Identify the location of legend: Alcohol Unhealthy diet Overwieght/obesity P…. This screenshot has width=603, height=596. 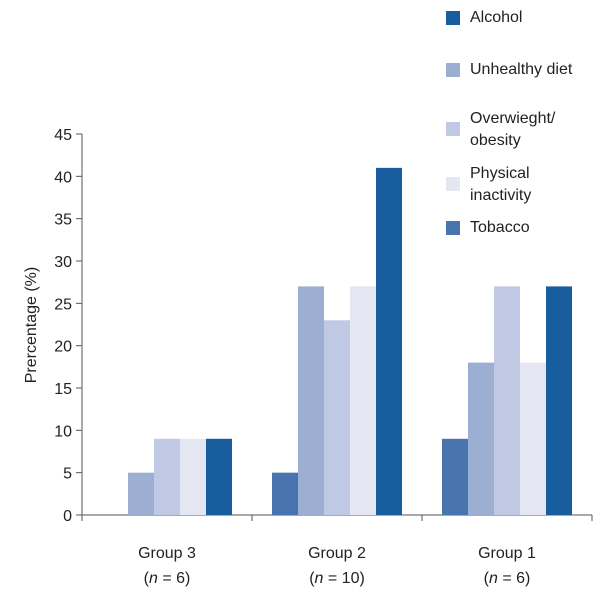
(509, 122).